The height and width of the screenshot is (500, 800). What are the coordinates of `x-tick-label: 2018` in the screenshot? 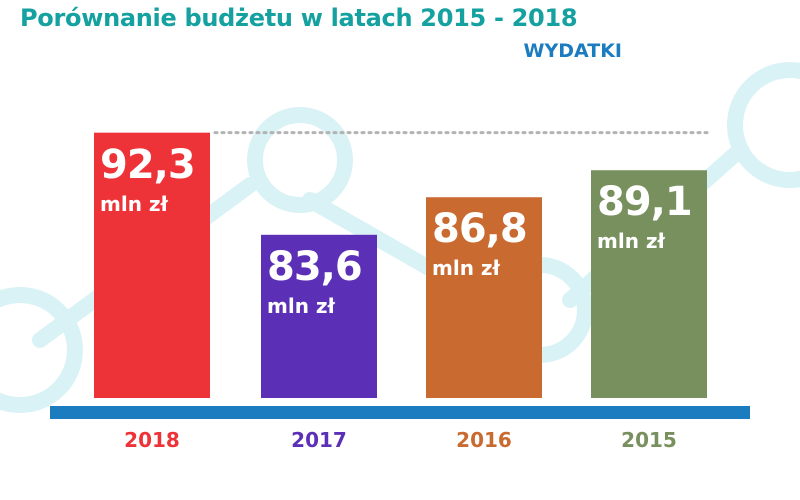 It's located at (152, 440).